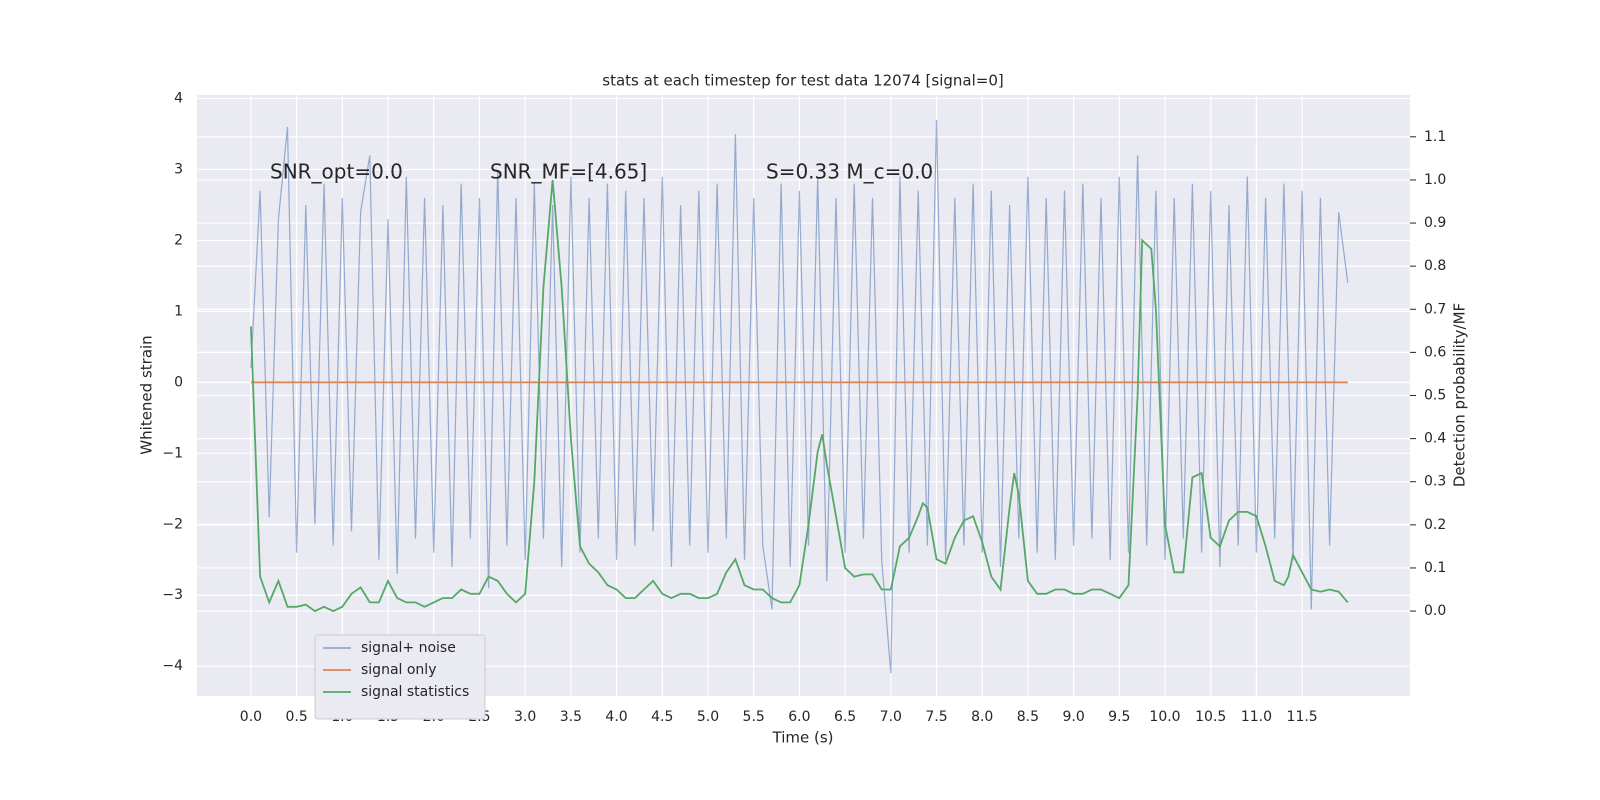  I want to click on legend-label: signal only, so click(398, 670).